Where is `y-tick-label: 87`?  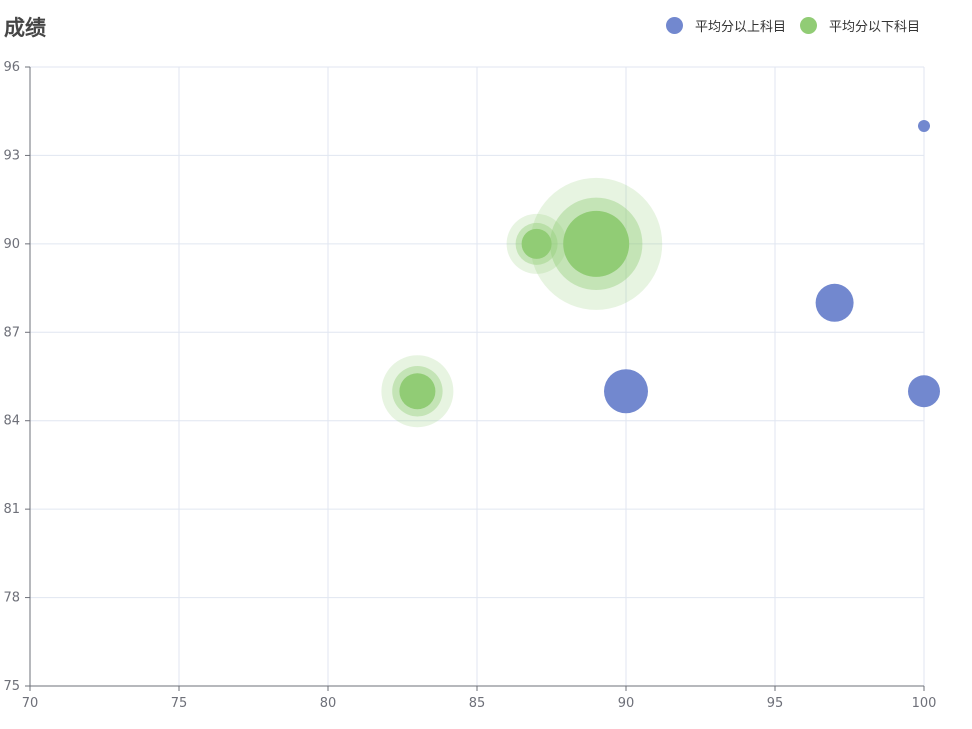 y-tick-label: 87 is located at coordinates (11, 332).